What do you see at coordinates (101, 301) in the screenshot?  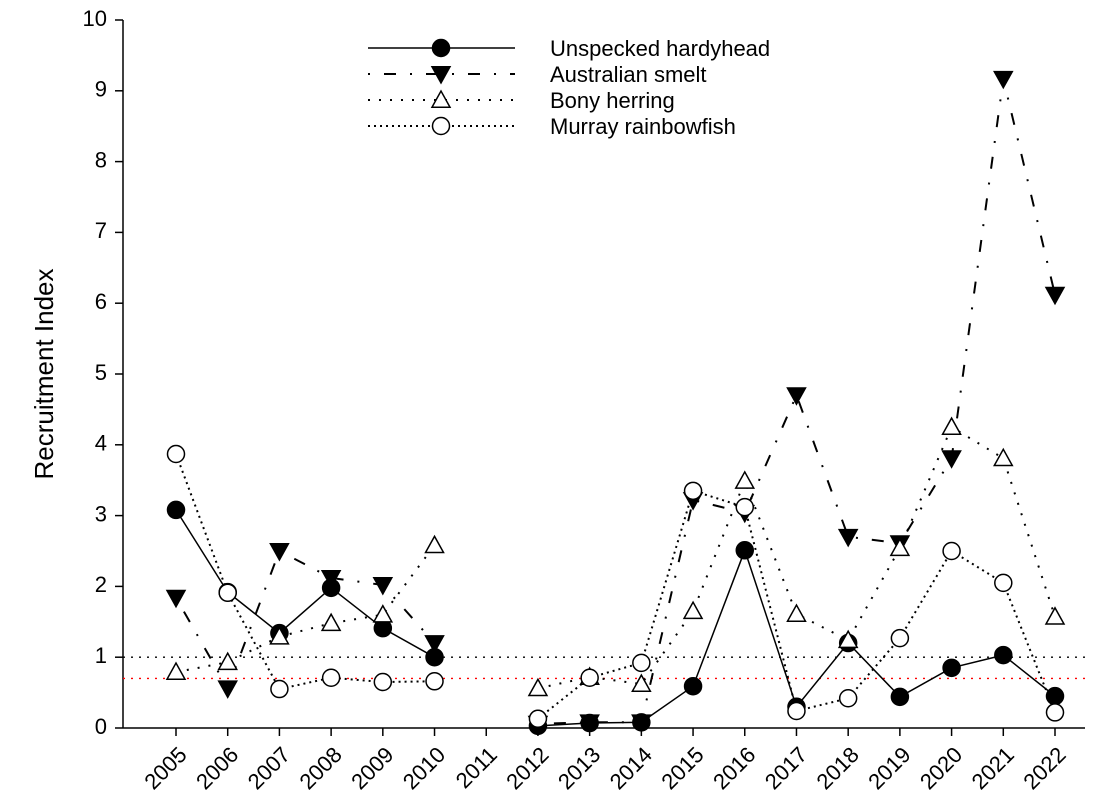 I see `y-tick-label: 6` at bounding box center [101, 301].